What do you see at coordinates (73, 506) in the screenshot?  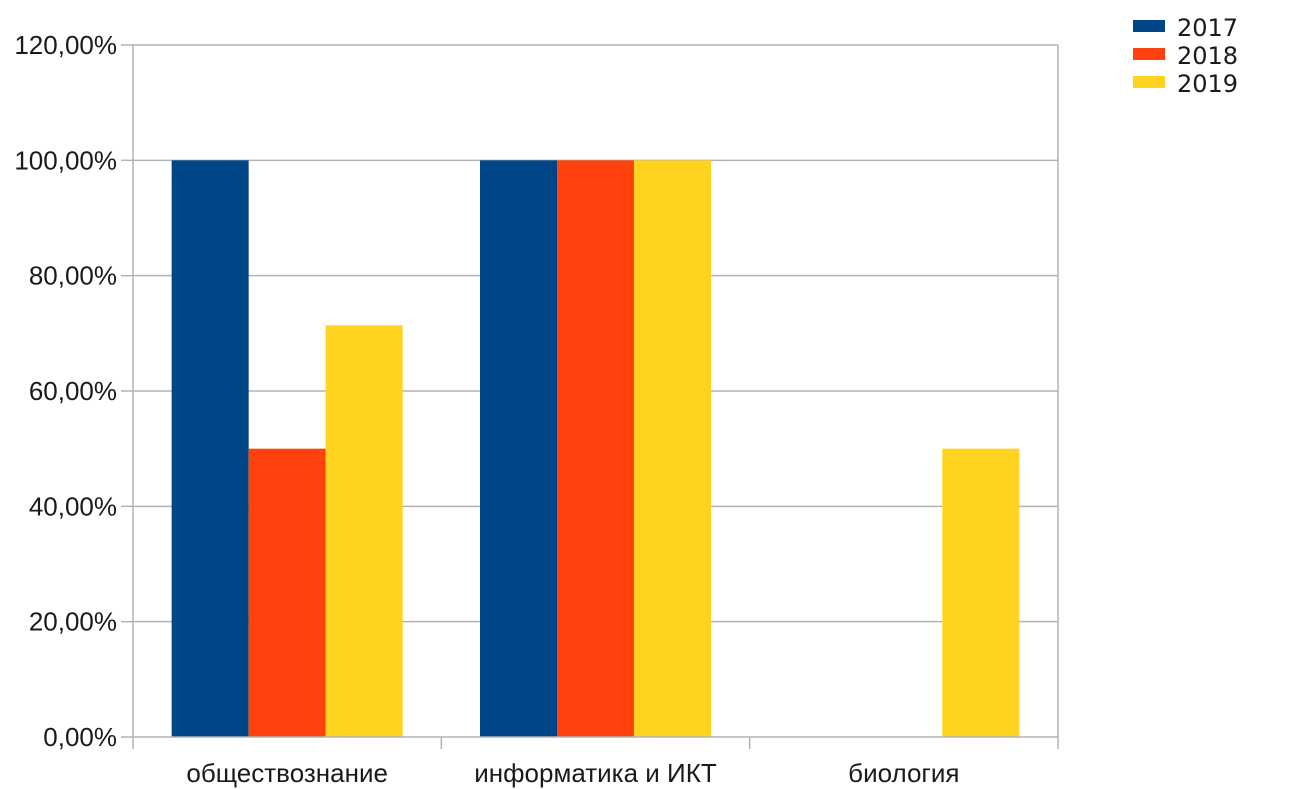 I see `y-tick-label: 40,00%` at bounding box center [73, 506].